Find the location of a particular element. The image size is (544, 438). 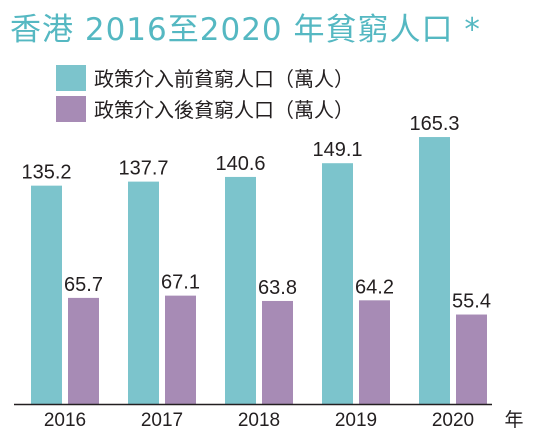

data-label-after-2018: 63.8 is located at coordinates (277, 288).